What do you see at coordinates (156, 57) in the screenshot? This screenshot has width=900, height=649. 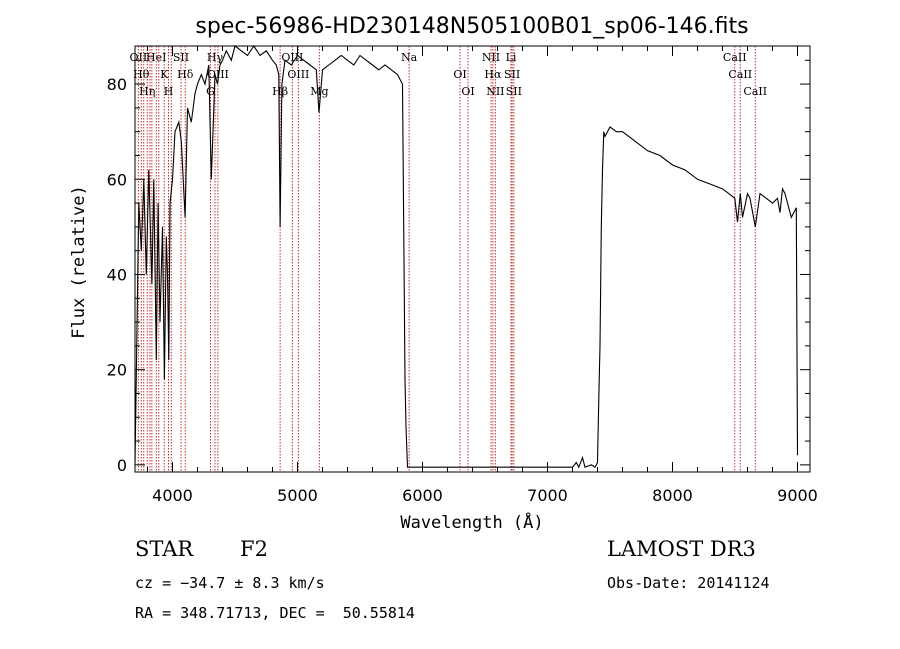 I see `line-label: HeI` at bounding box center [156, 57].